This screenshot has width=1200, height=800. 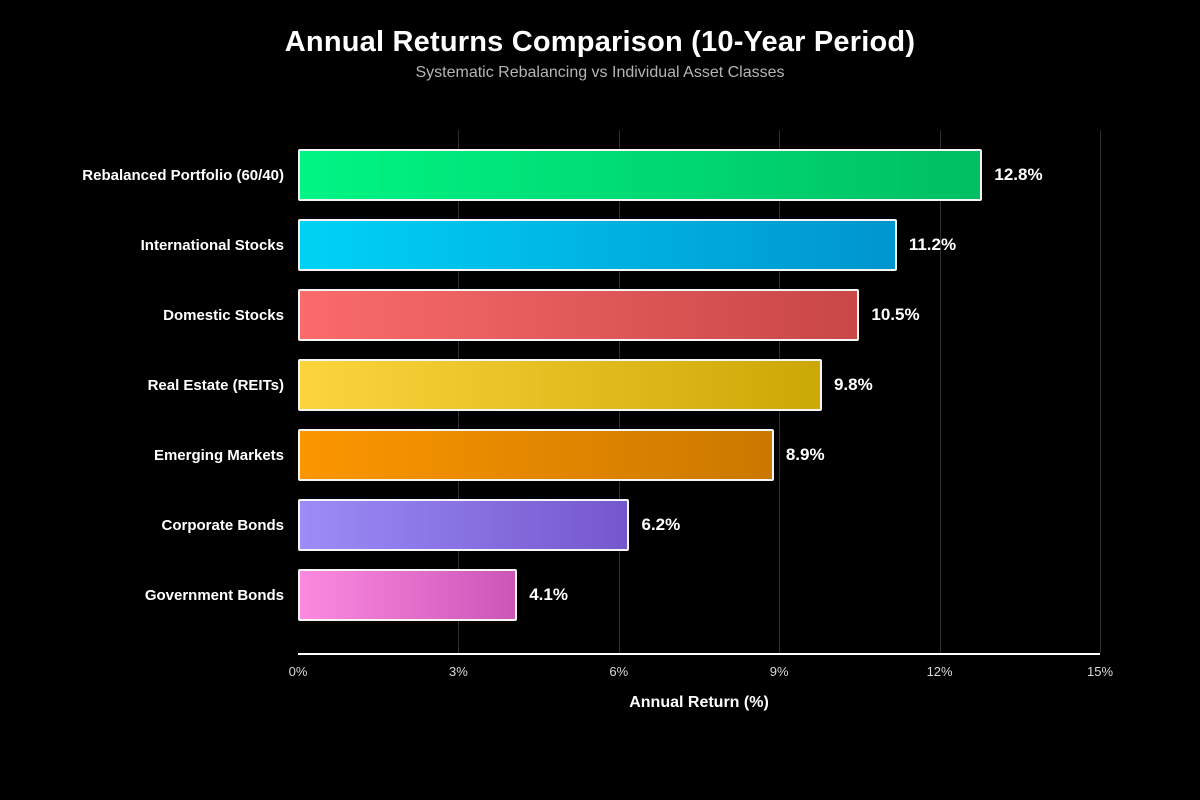 I want to click on bar-row: 10.5%, so click(x=699, y=315).